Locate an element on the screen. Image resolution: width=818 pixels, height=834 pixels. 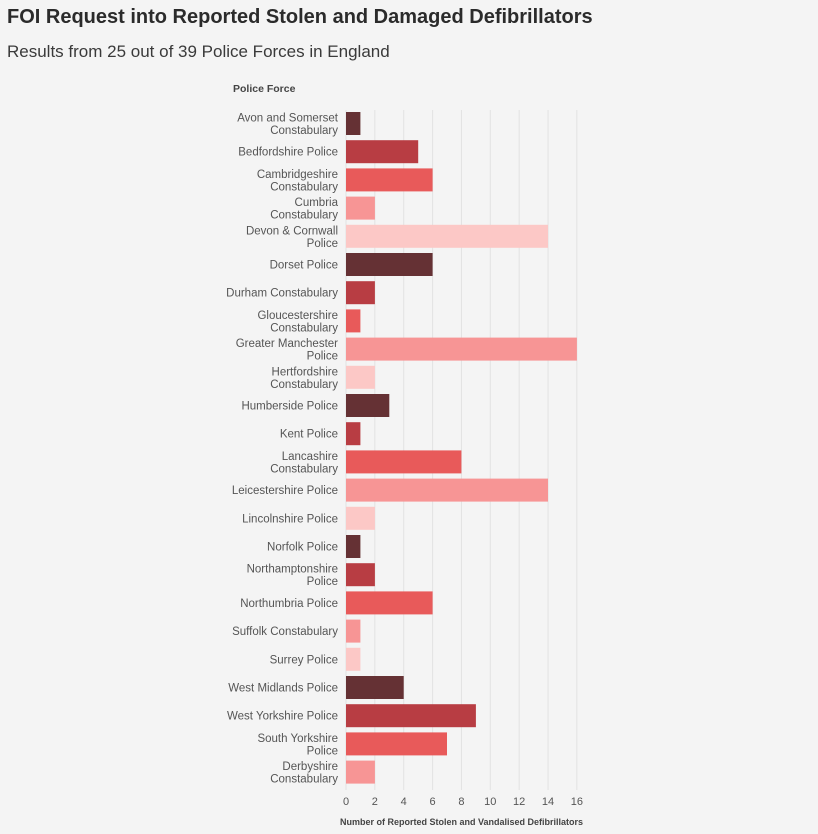
category-label: Northumbria Police is located at coordinates (289, 604).